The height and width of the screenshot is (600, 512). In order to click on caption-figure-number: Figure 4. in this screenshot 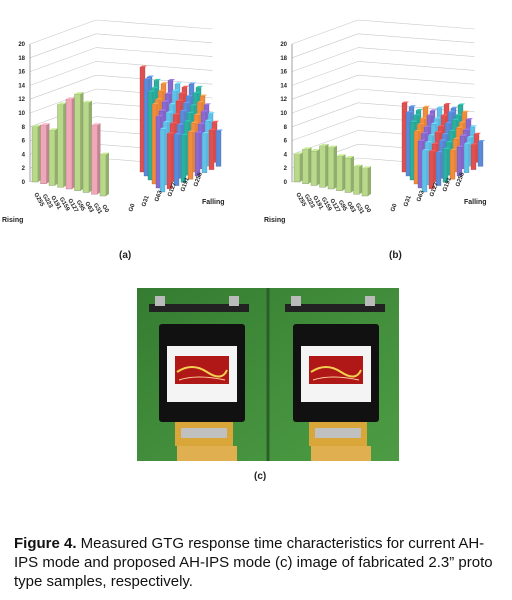, I will do `click(45, 543)`.